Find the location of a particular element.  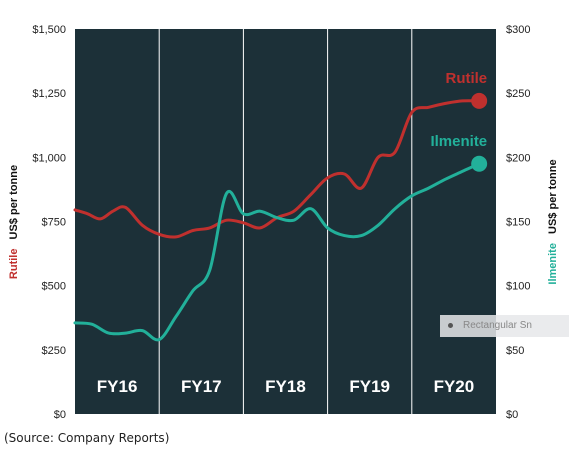

category-label: FY16 is located at coordinates (117, 386).